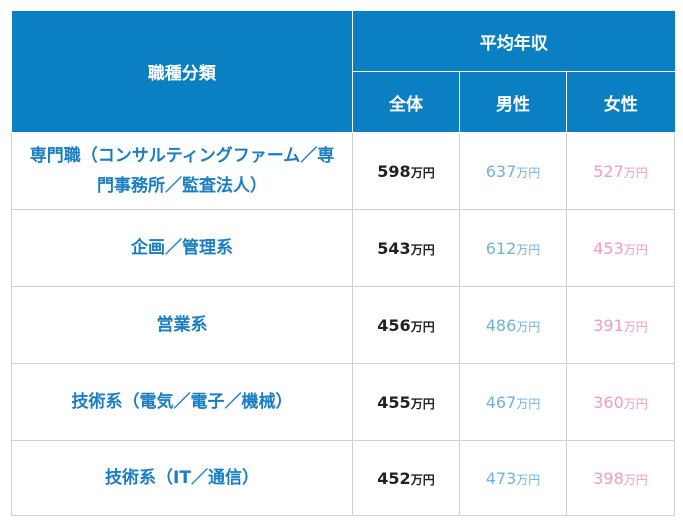 Image resolution: width=683 pixels, height=528 pixels. I want to click on header-female: 女性, so click(620, 102).